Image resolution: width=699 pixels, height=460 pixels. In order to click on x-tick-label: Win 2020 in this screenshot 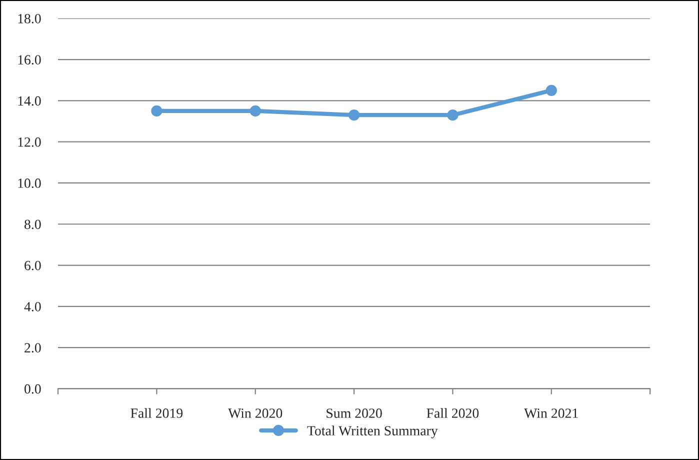, I will do `click(255, 413)`.